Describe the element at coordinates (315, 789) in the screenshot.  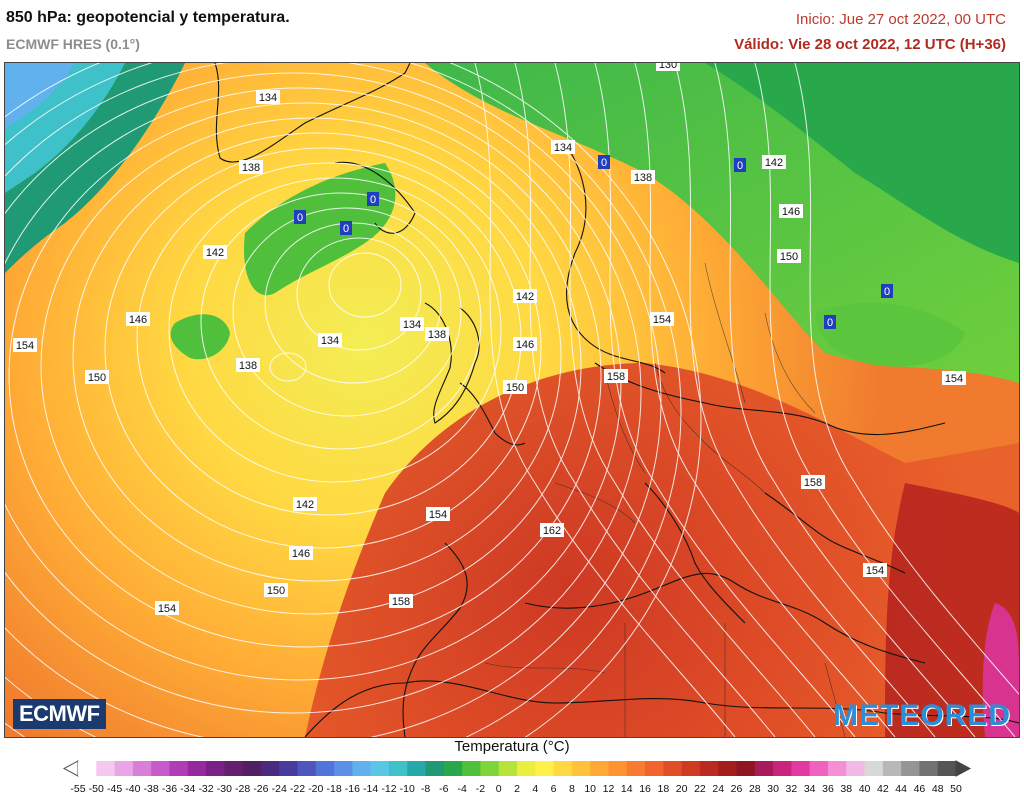
I see `colorbar-tick-label: -20` at that location.